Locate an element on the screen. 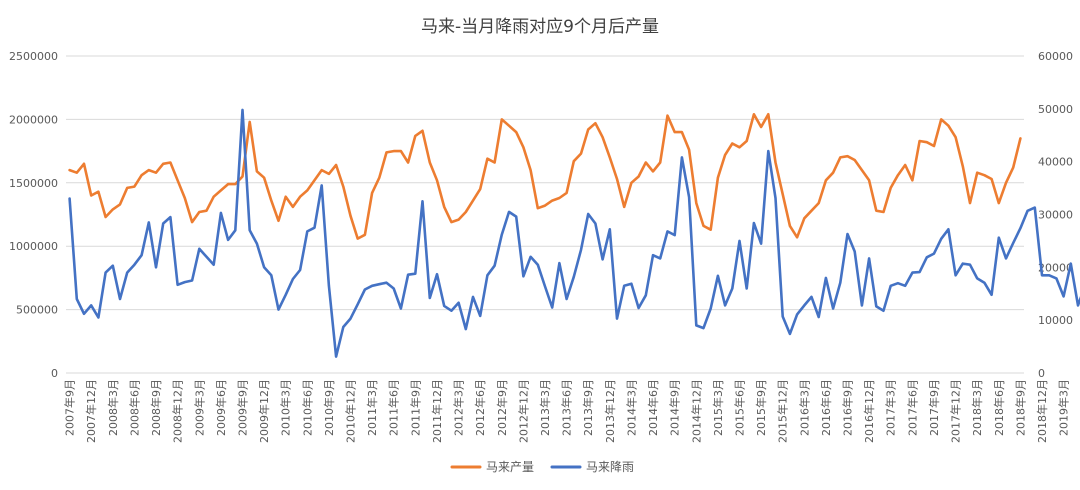 The image size is (1080, 490). right-tick-label: 30000 is located at coordinates (1055, 215).